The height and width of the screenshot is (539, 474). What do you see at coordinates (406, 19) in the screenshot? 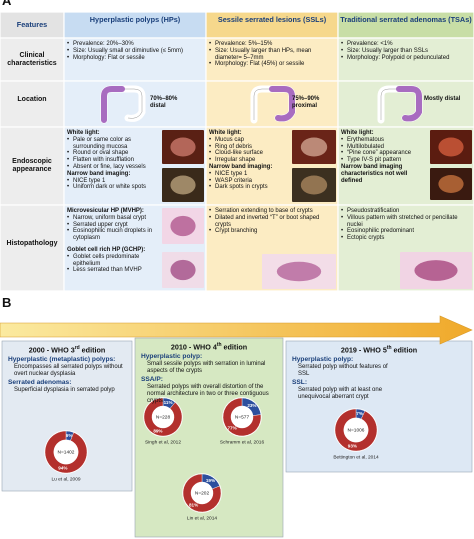
I see `header-text: Traditional serrated adenomas (TSAs)` at bounding box center [406, 19].